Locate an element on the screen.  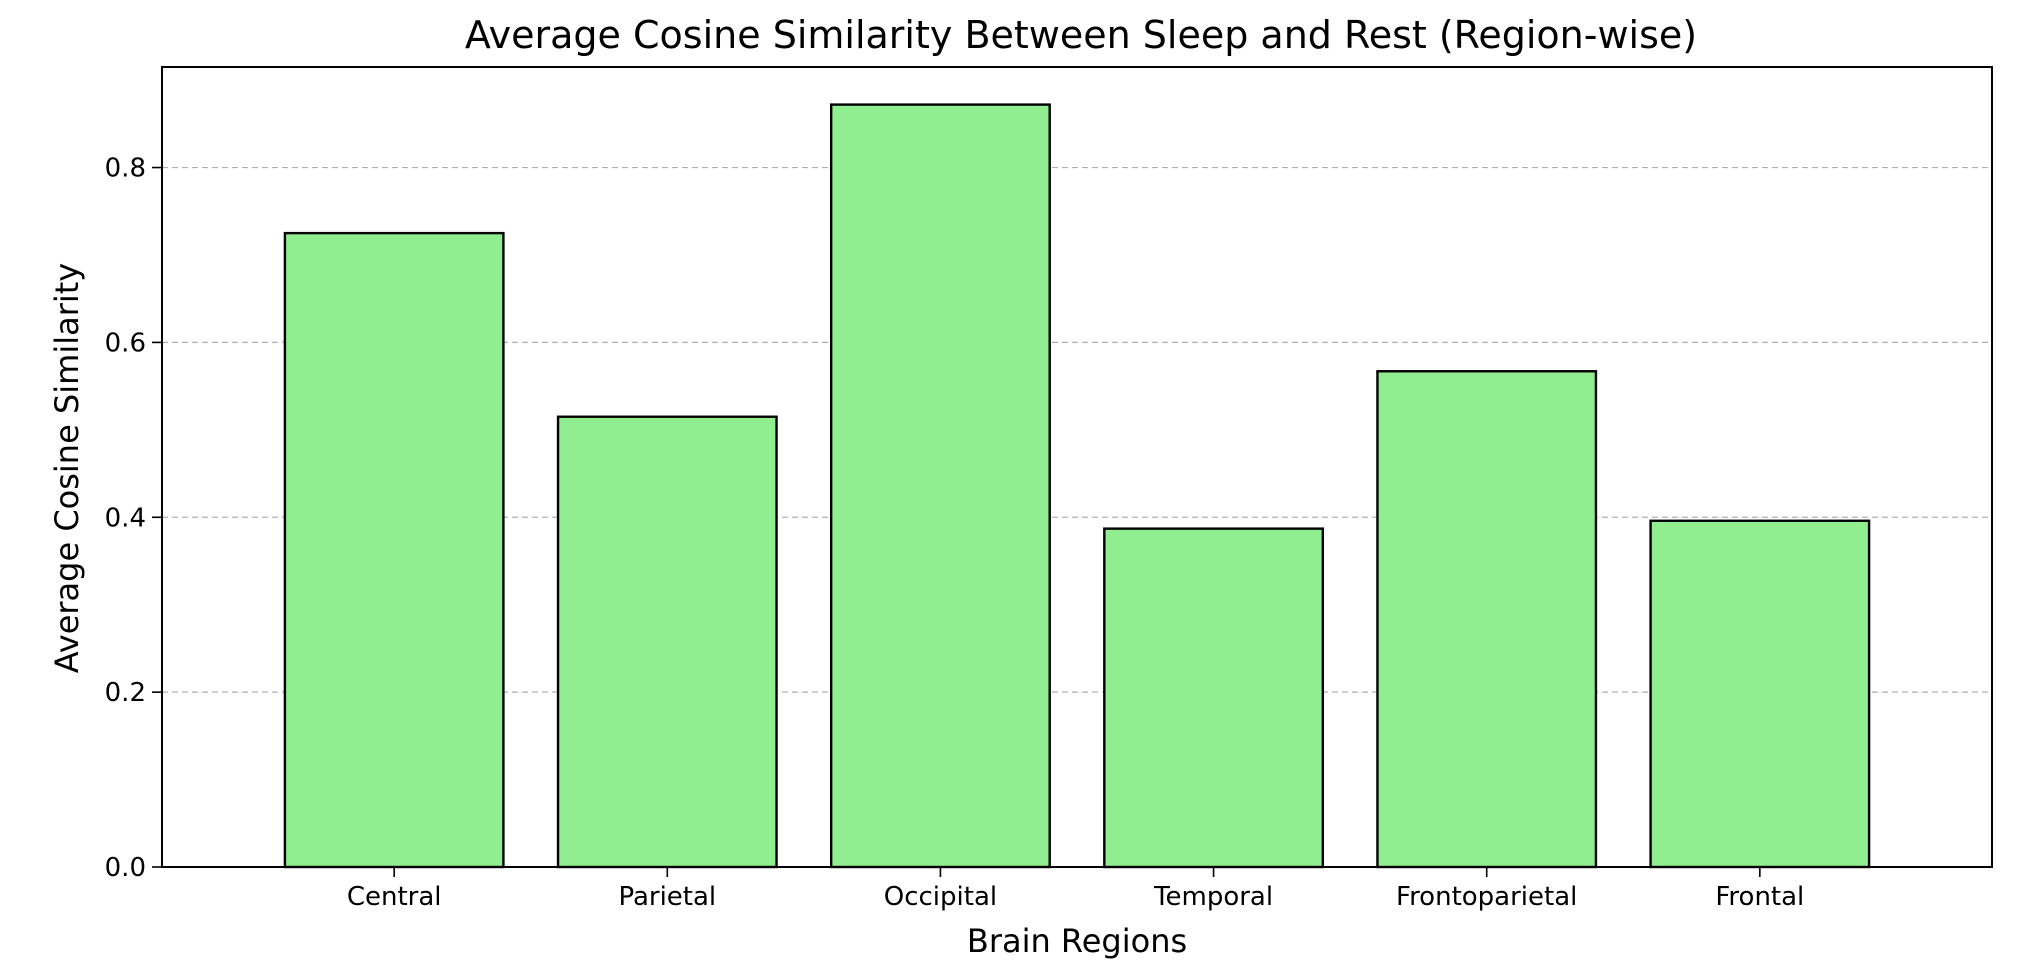
bar-frontoparietal is located at coordinates (1487, 619).